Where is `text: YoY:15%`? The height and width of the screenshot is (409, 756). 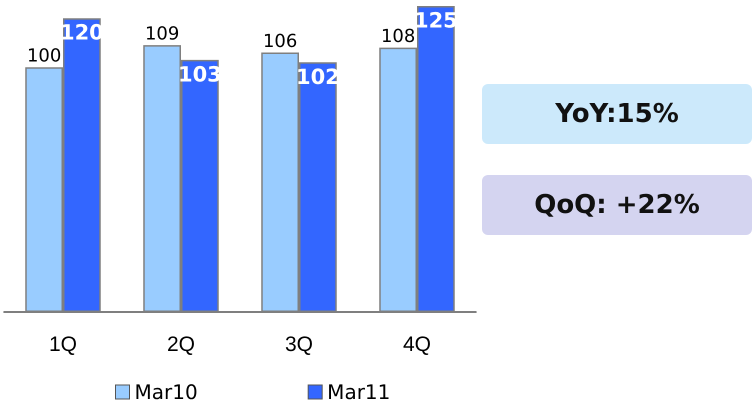
text: YoY:15% is located at coordinates (617, 114).